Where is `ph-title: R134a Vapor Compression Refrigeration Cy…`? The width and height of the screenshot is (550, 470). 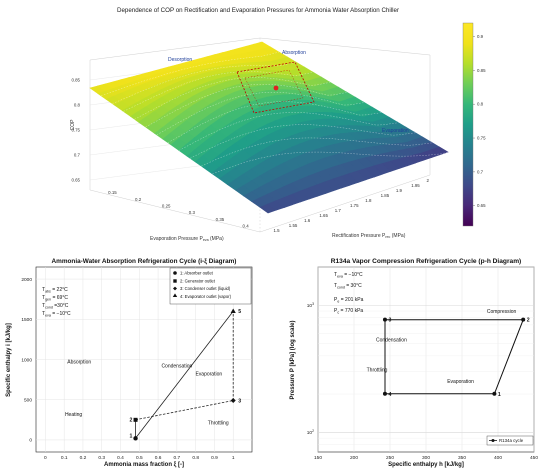
ph-title: R134a Vapor Compression Refrigeration Cy… is located at coordinates (426, 261).